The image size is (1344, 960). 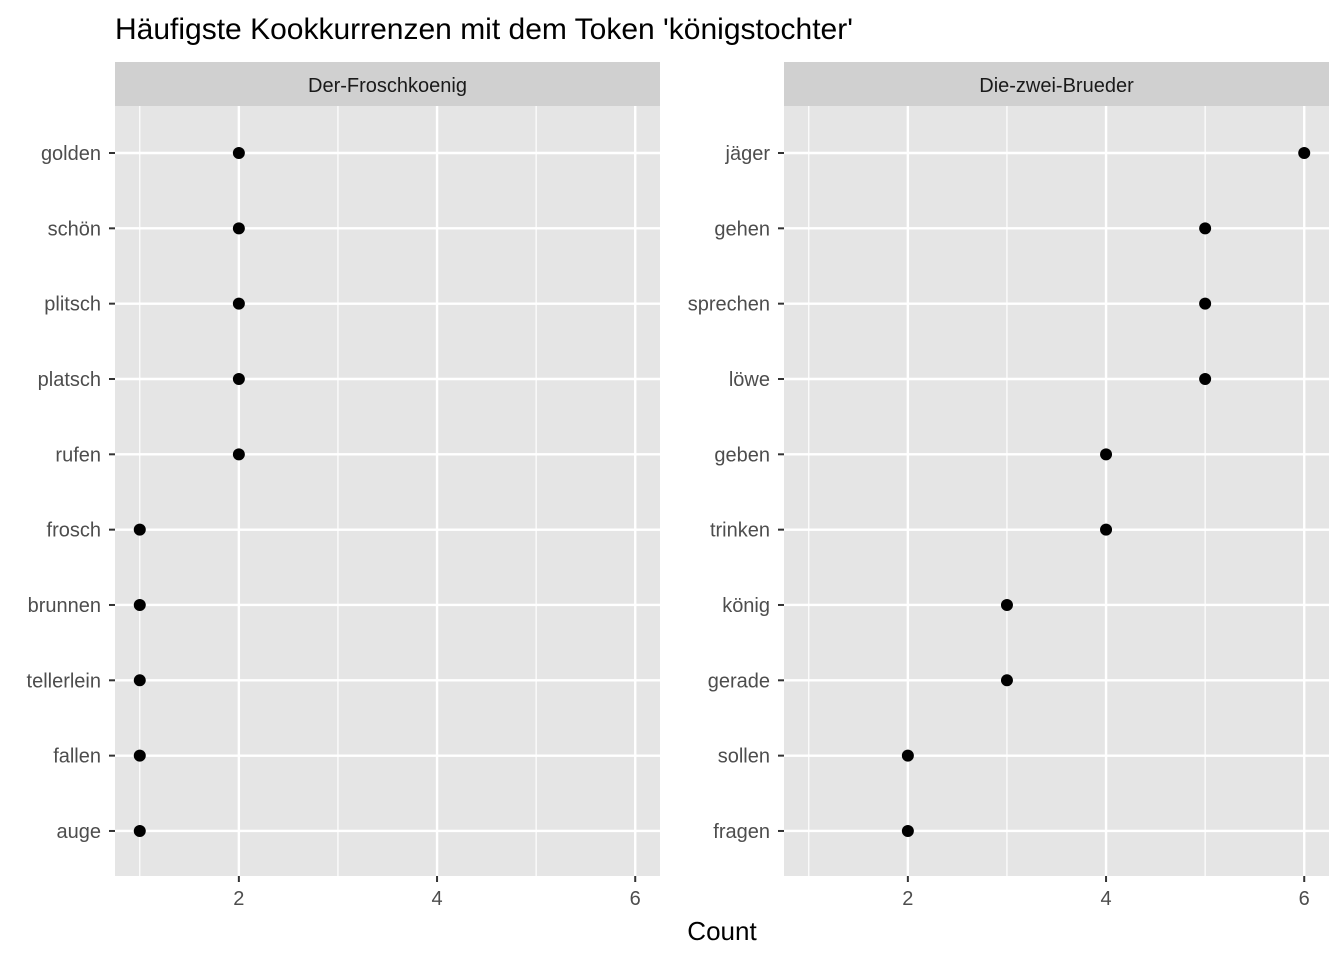 What do you see at coordinates (746, 606) in the screenshot?
I see `y-tick-label: könig` at bounding box center [746, 606].